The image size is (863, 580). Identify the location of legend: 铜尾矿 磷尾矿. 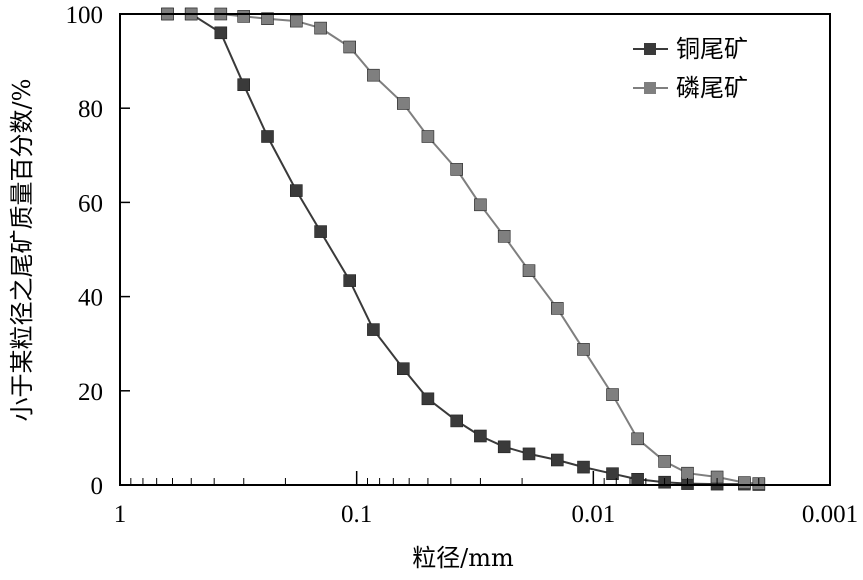
(690, 68).